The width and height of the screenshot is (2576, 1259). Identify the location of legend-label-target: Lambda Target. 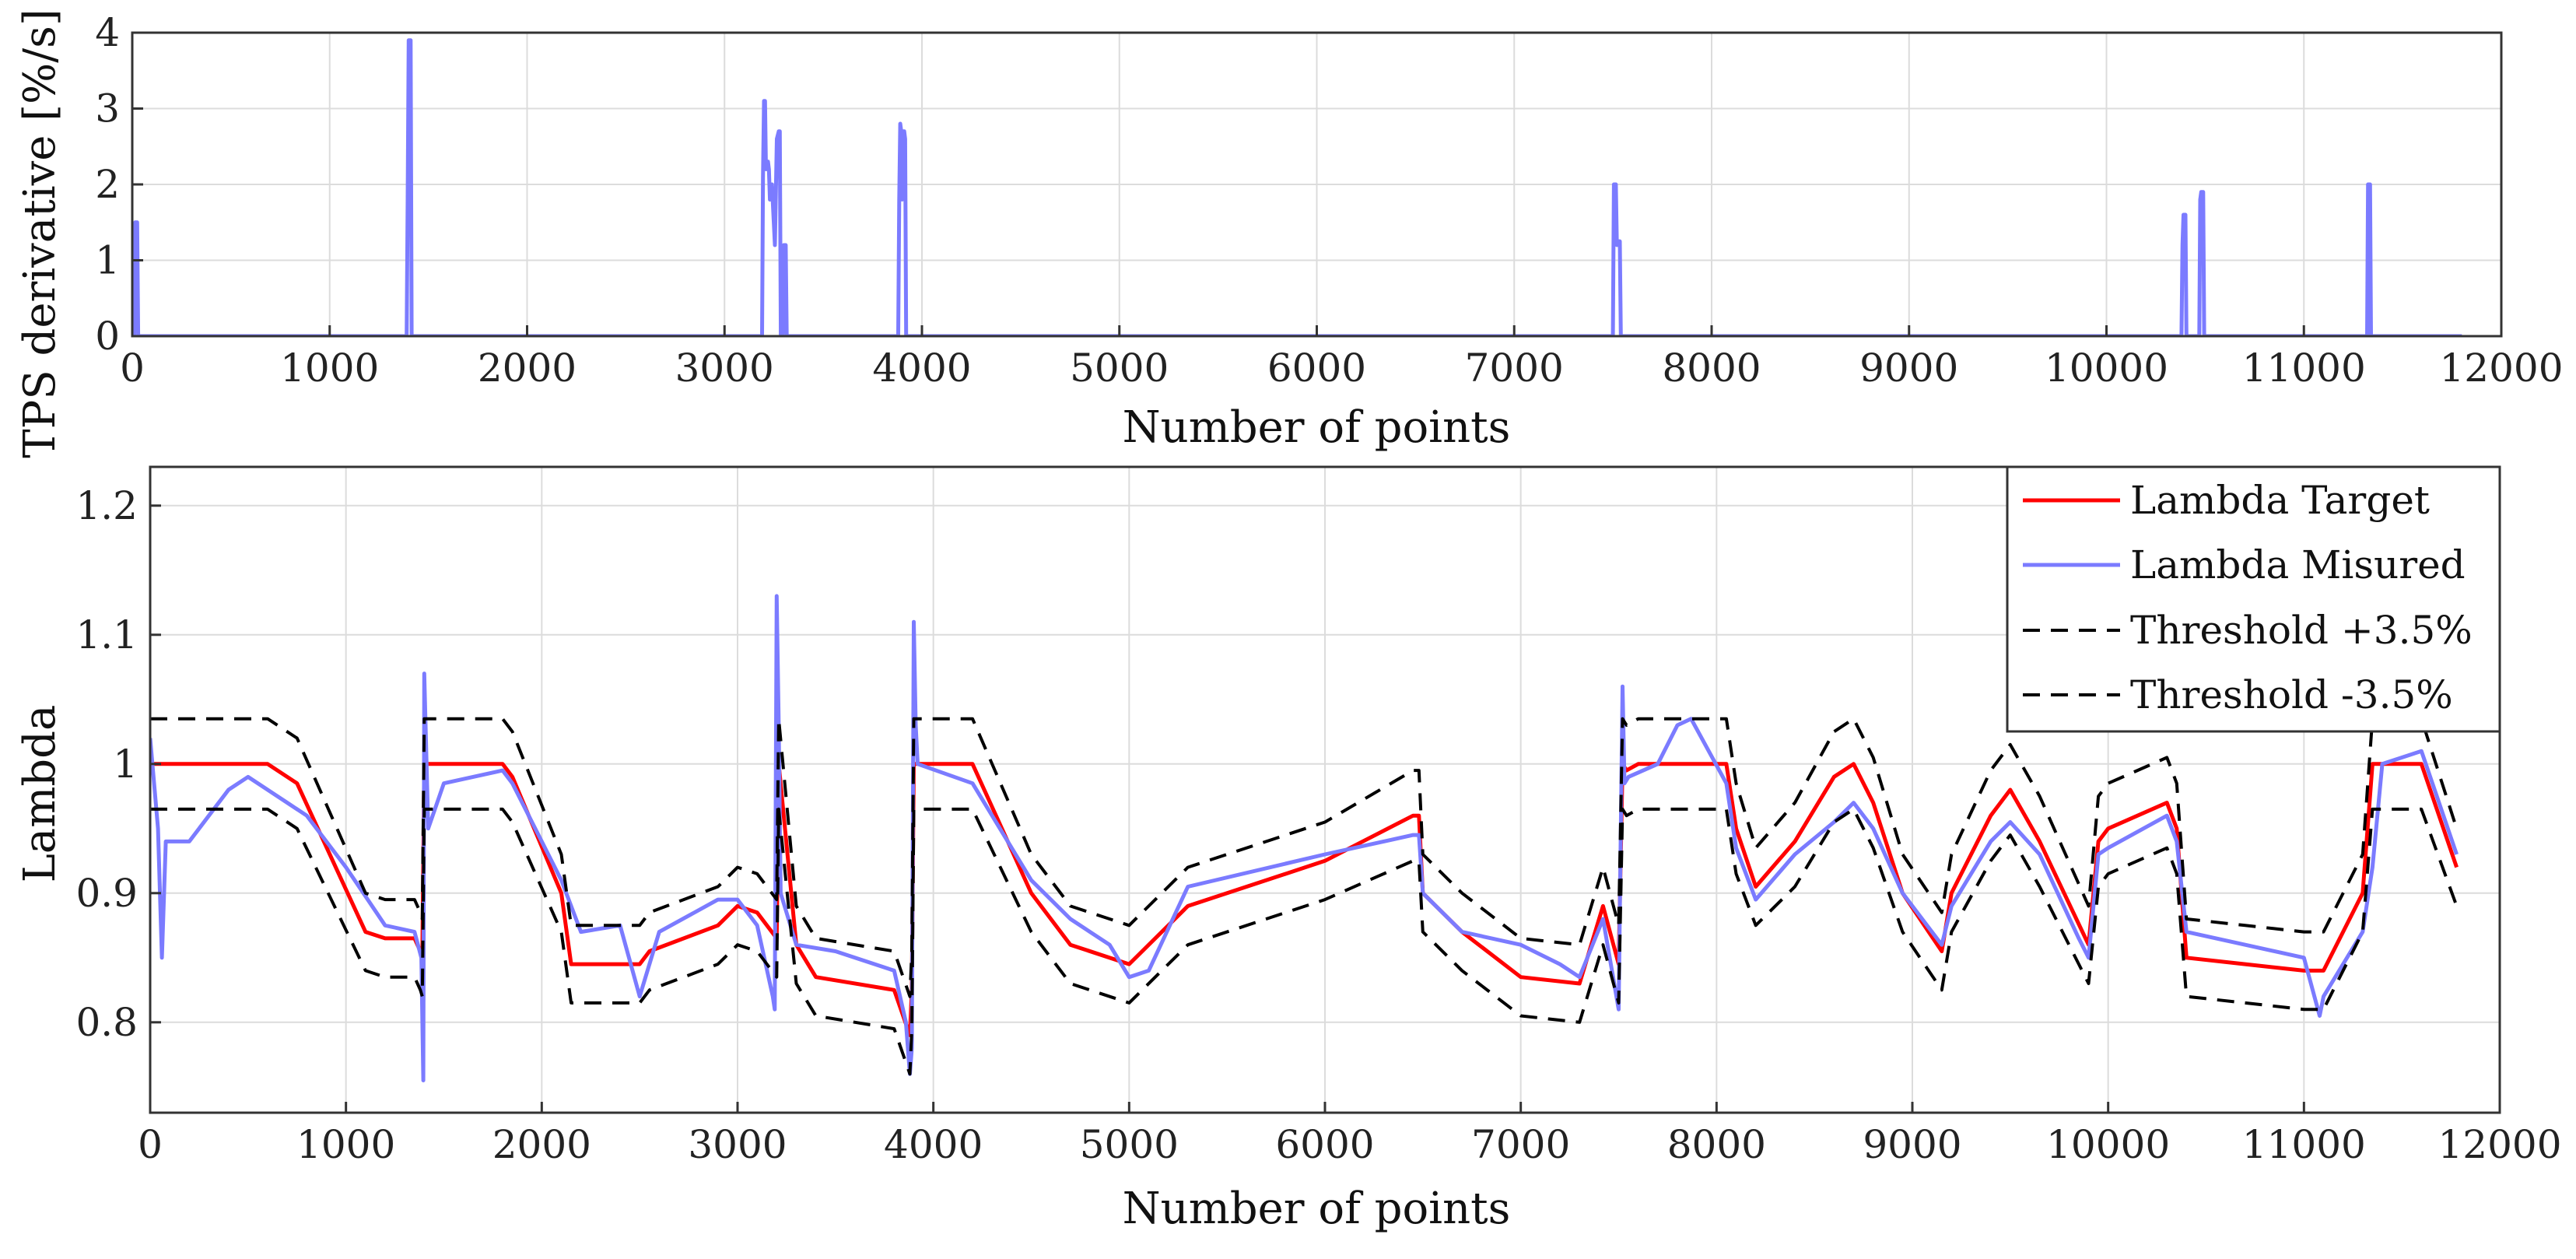
(2280, 501).